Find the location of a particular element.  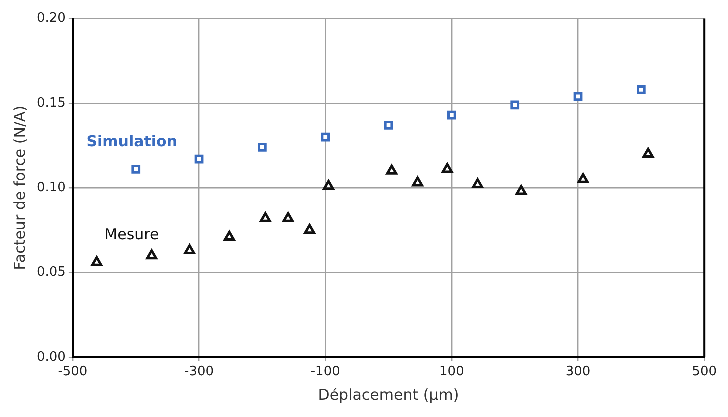

x-tick-label: 300 is located at coordinates (578, 372).